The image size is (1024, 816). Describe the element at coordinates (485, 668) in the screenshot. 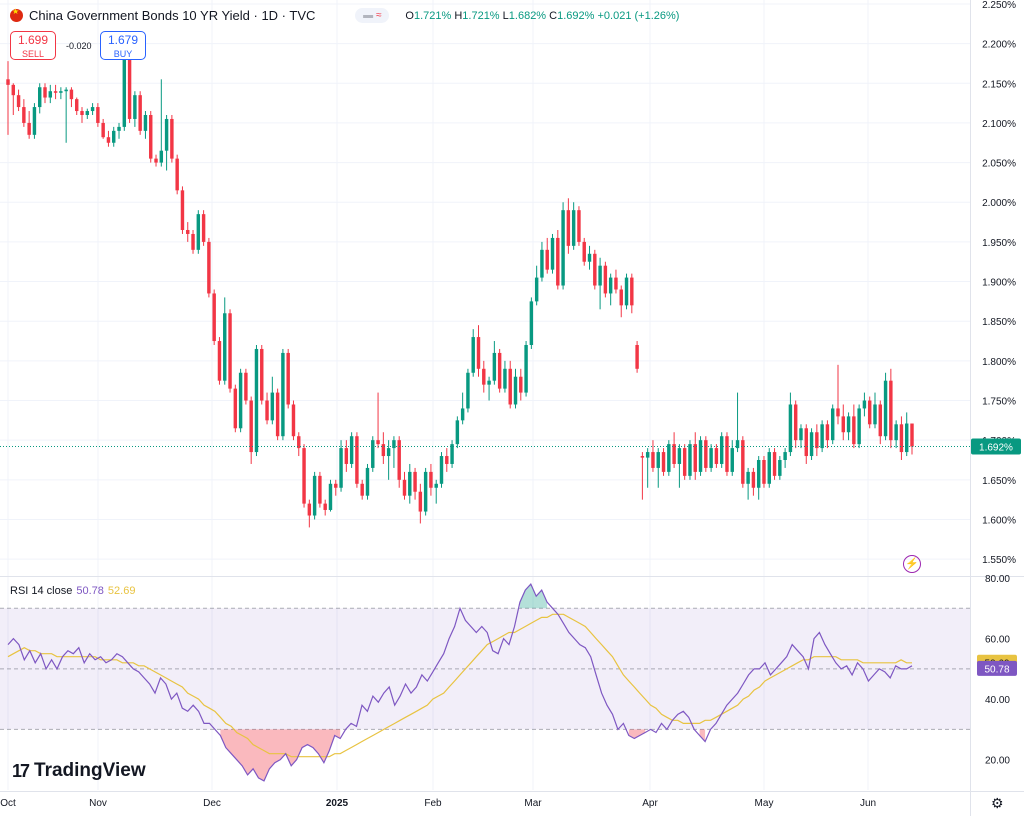

I see `rsi-zone` at that location.